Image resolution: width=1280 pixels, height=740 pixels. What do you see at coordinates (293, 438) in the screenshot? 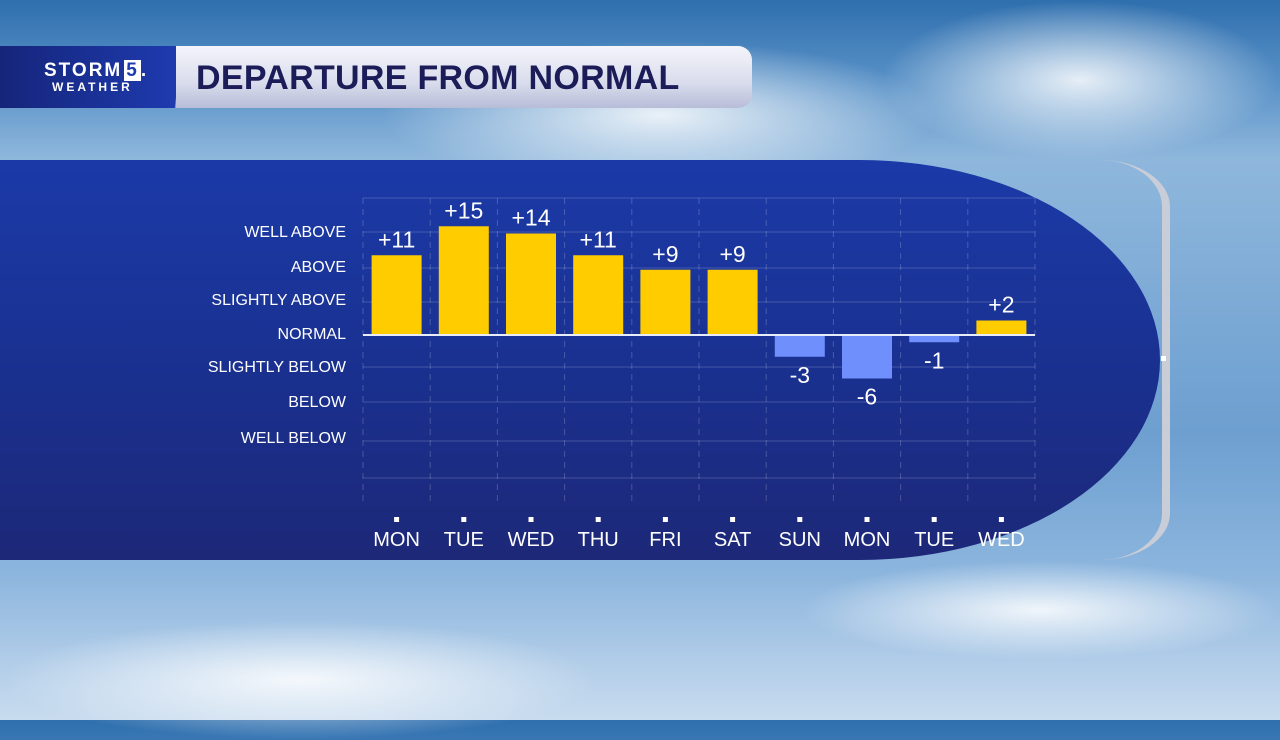
I see `y-category-label: WELL BELOW` at bounding box center [293, 438].